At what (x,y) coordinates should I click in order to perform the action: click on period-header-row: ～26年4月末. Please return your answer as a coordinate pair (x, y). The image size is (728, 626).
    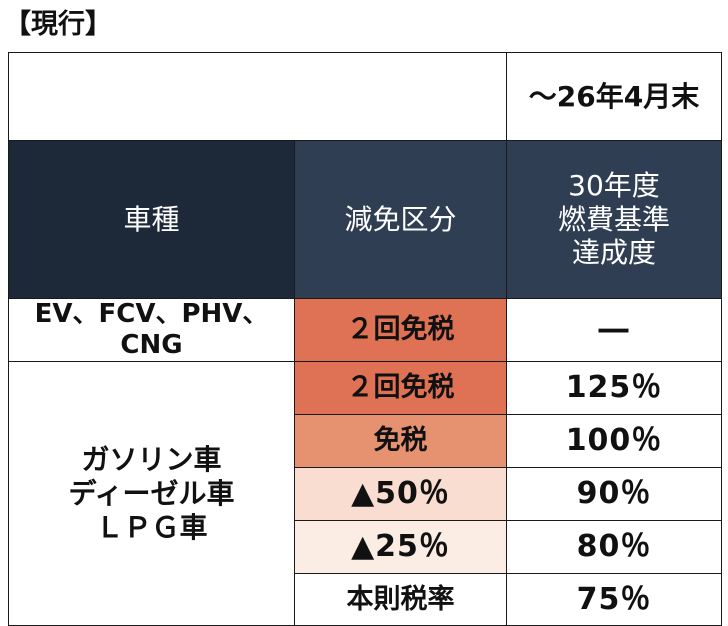
    Looking at the image, I should click on (365, 96).